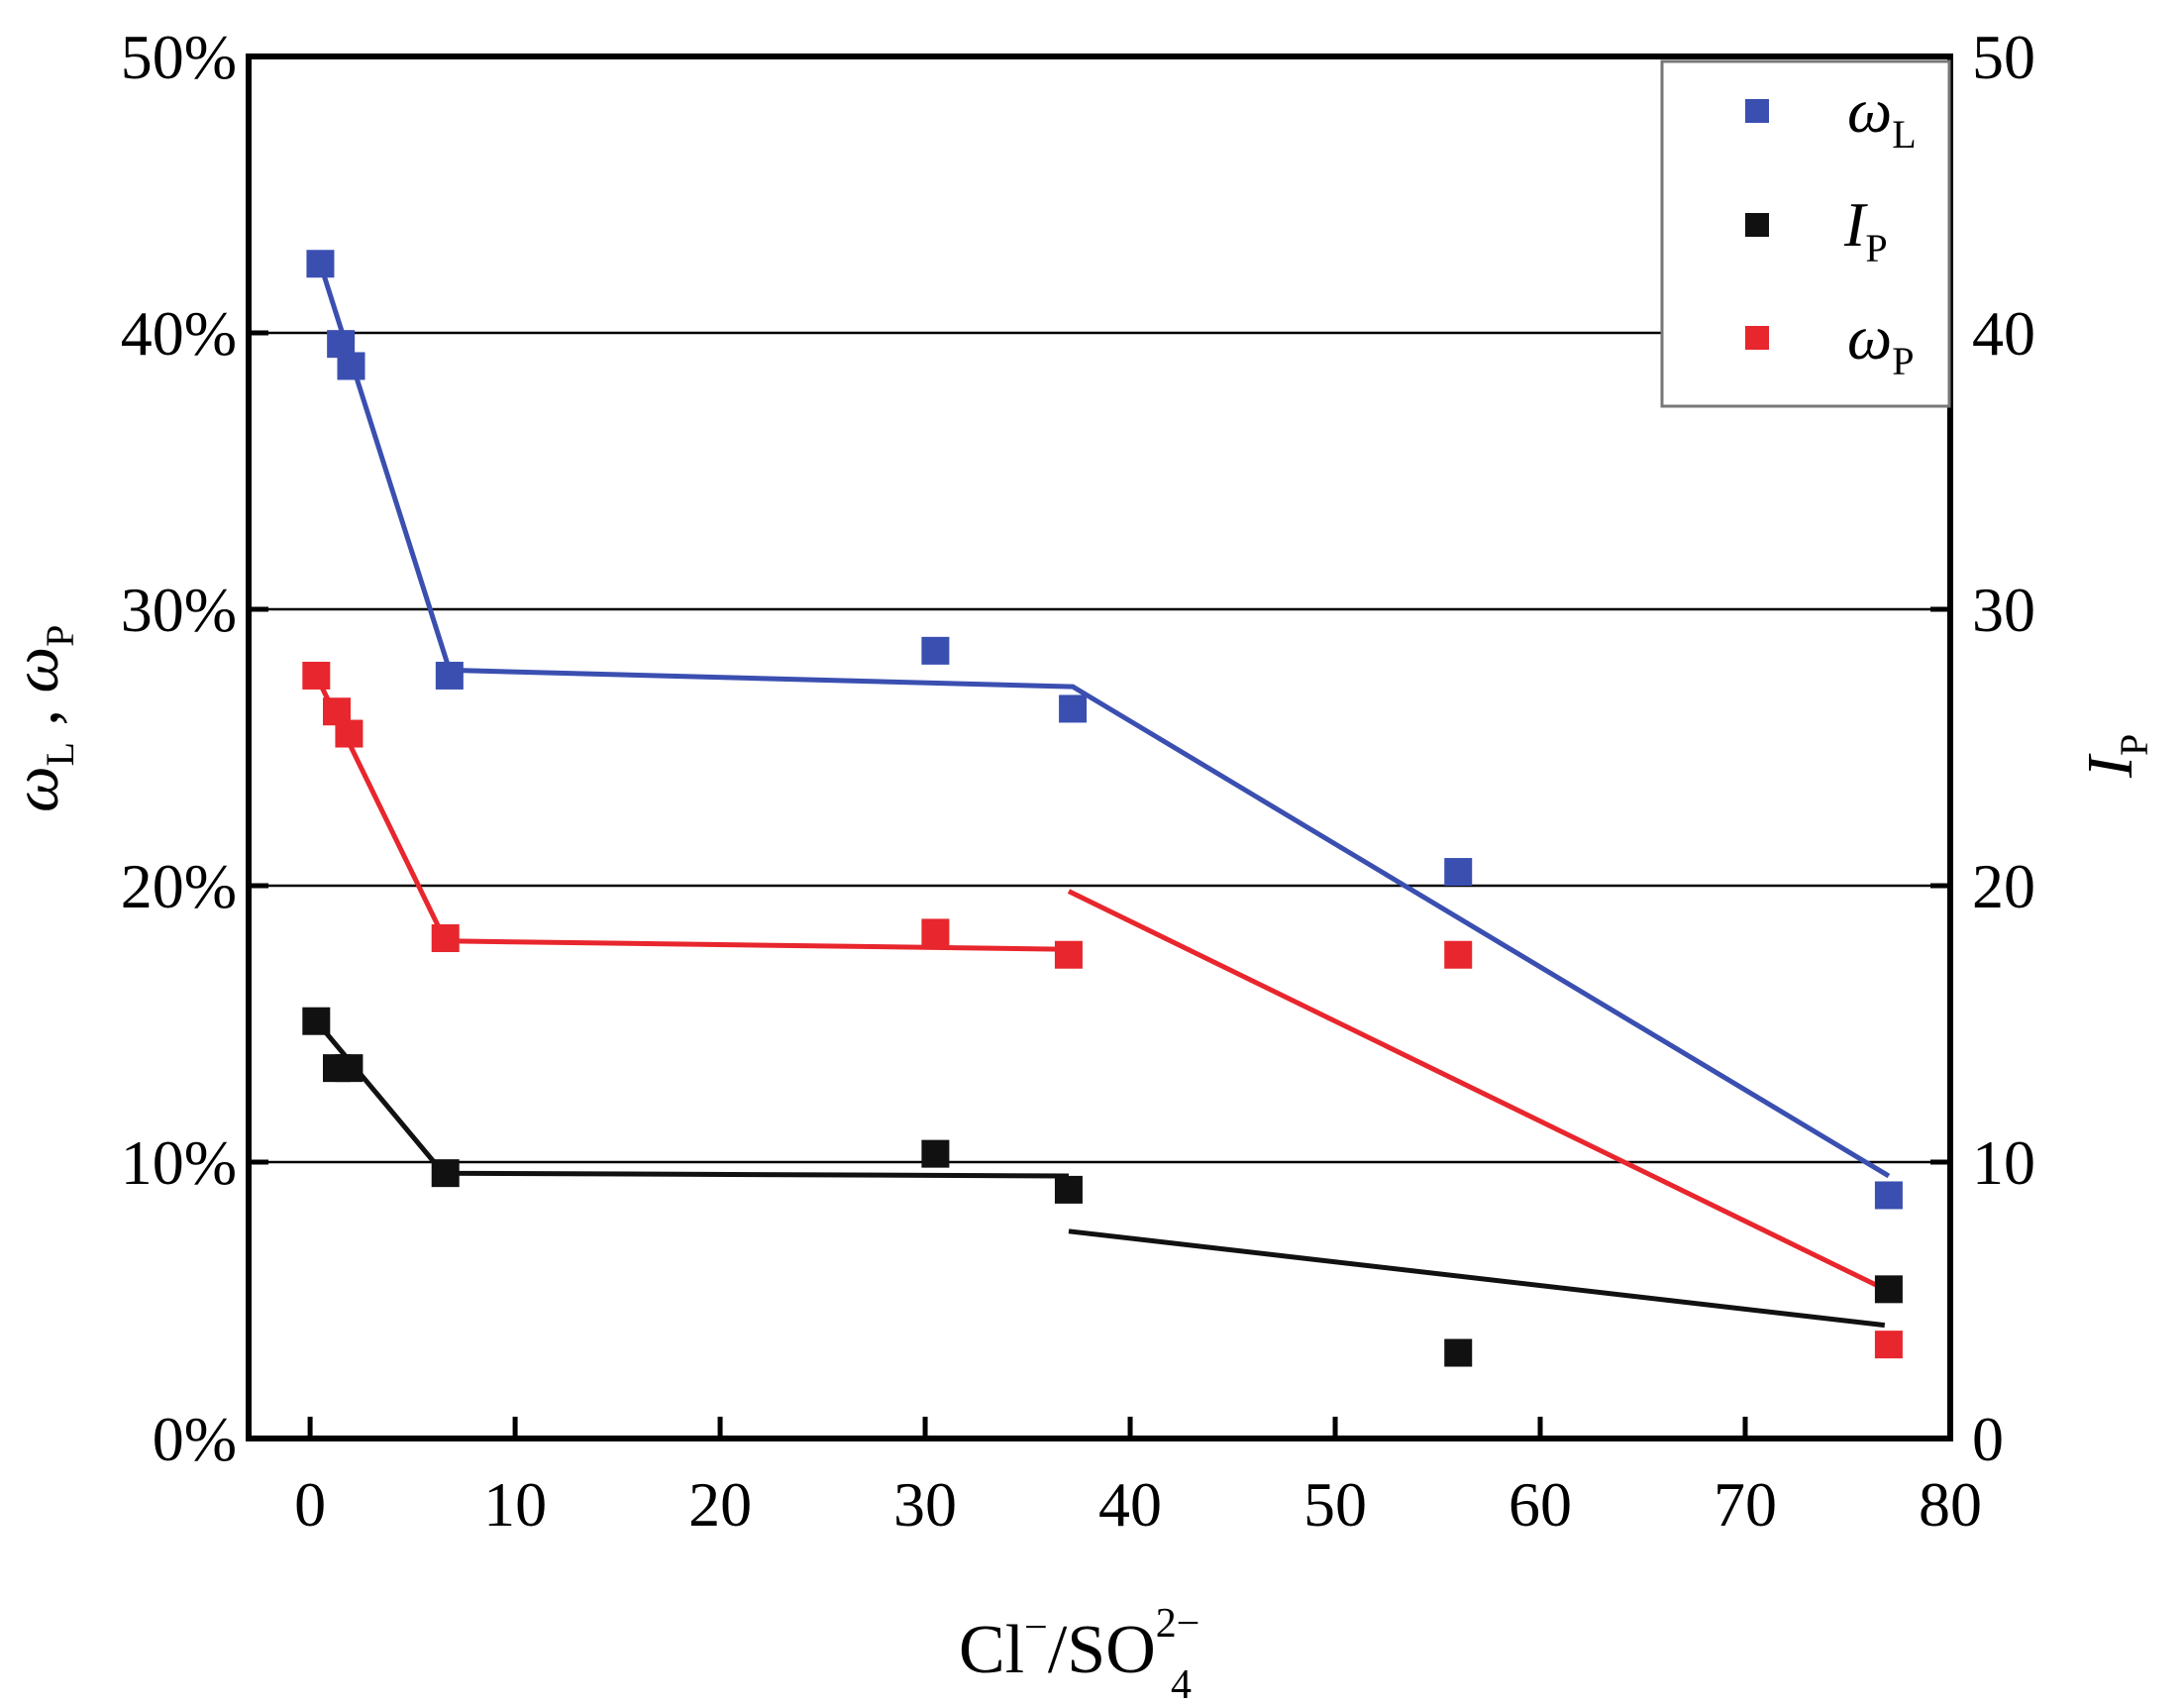 The image size is (2184, 1705). What do you see at coordinates (195, 1439) in the screenshot?
I see `y-left-tick-label: 0%` at bounding box center [195, 1439].